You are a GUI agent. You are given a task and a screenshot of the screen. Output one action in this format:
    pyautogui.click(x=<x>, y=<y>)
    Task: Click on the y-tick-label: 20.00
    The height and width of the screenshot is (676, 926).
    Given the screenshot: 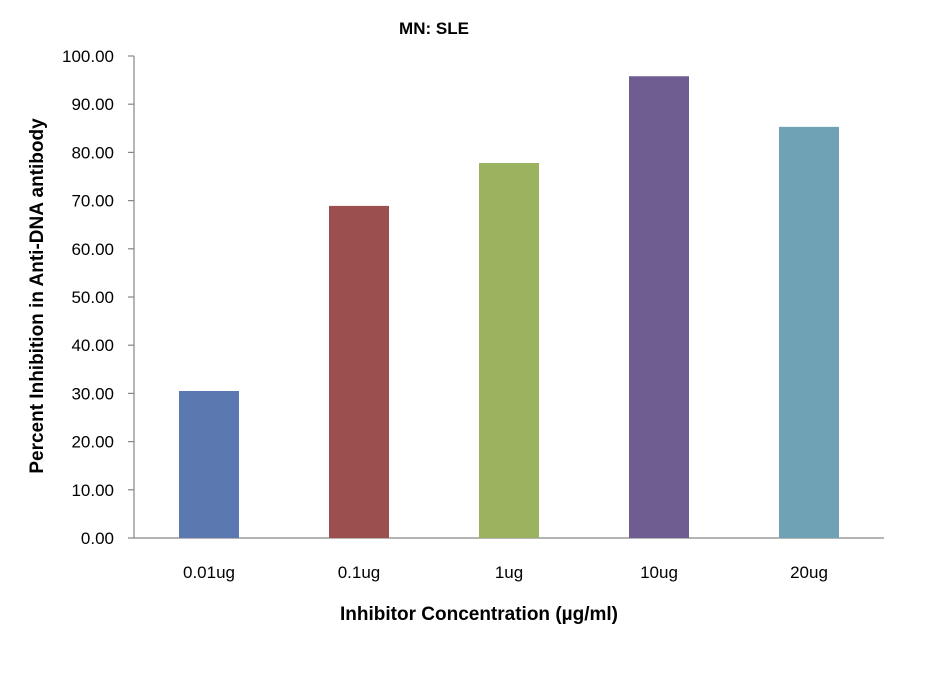 What is the action you would take?
    pyautogui.click(x=92, y=442)
    